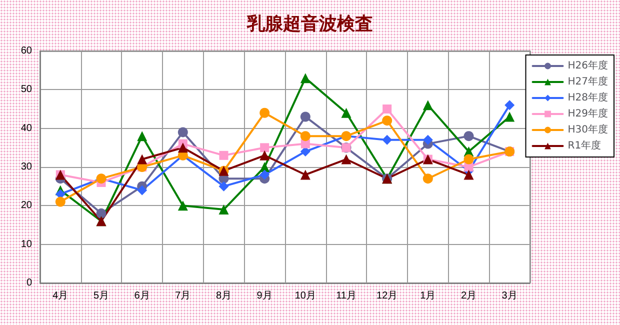 The width and height of the screenshot is (620, 325). I want to click on x-tick-label: 4月, so click(60, 296).